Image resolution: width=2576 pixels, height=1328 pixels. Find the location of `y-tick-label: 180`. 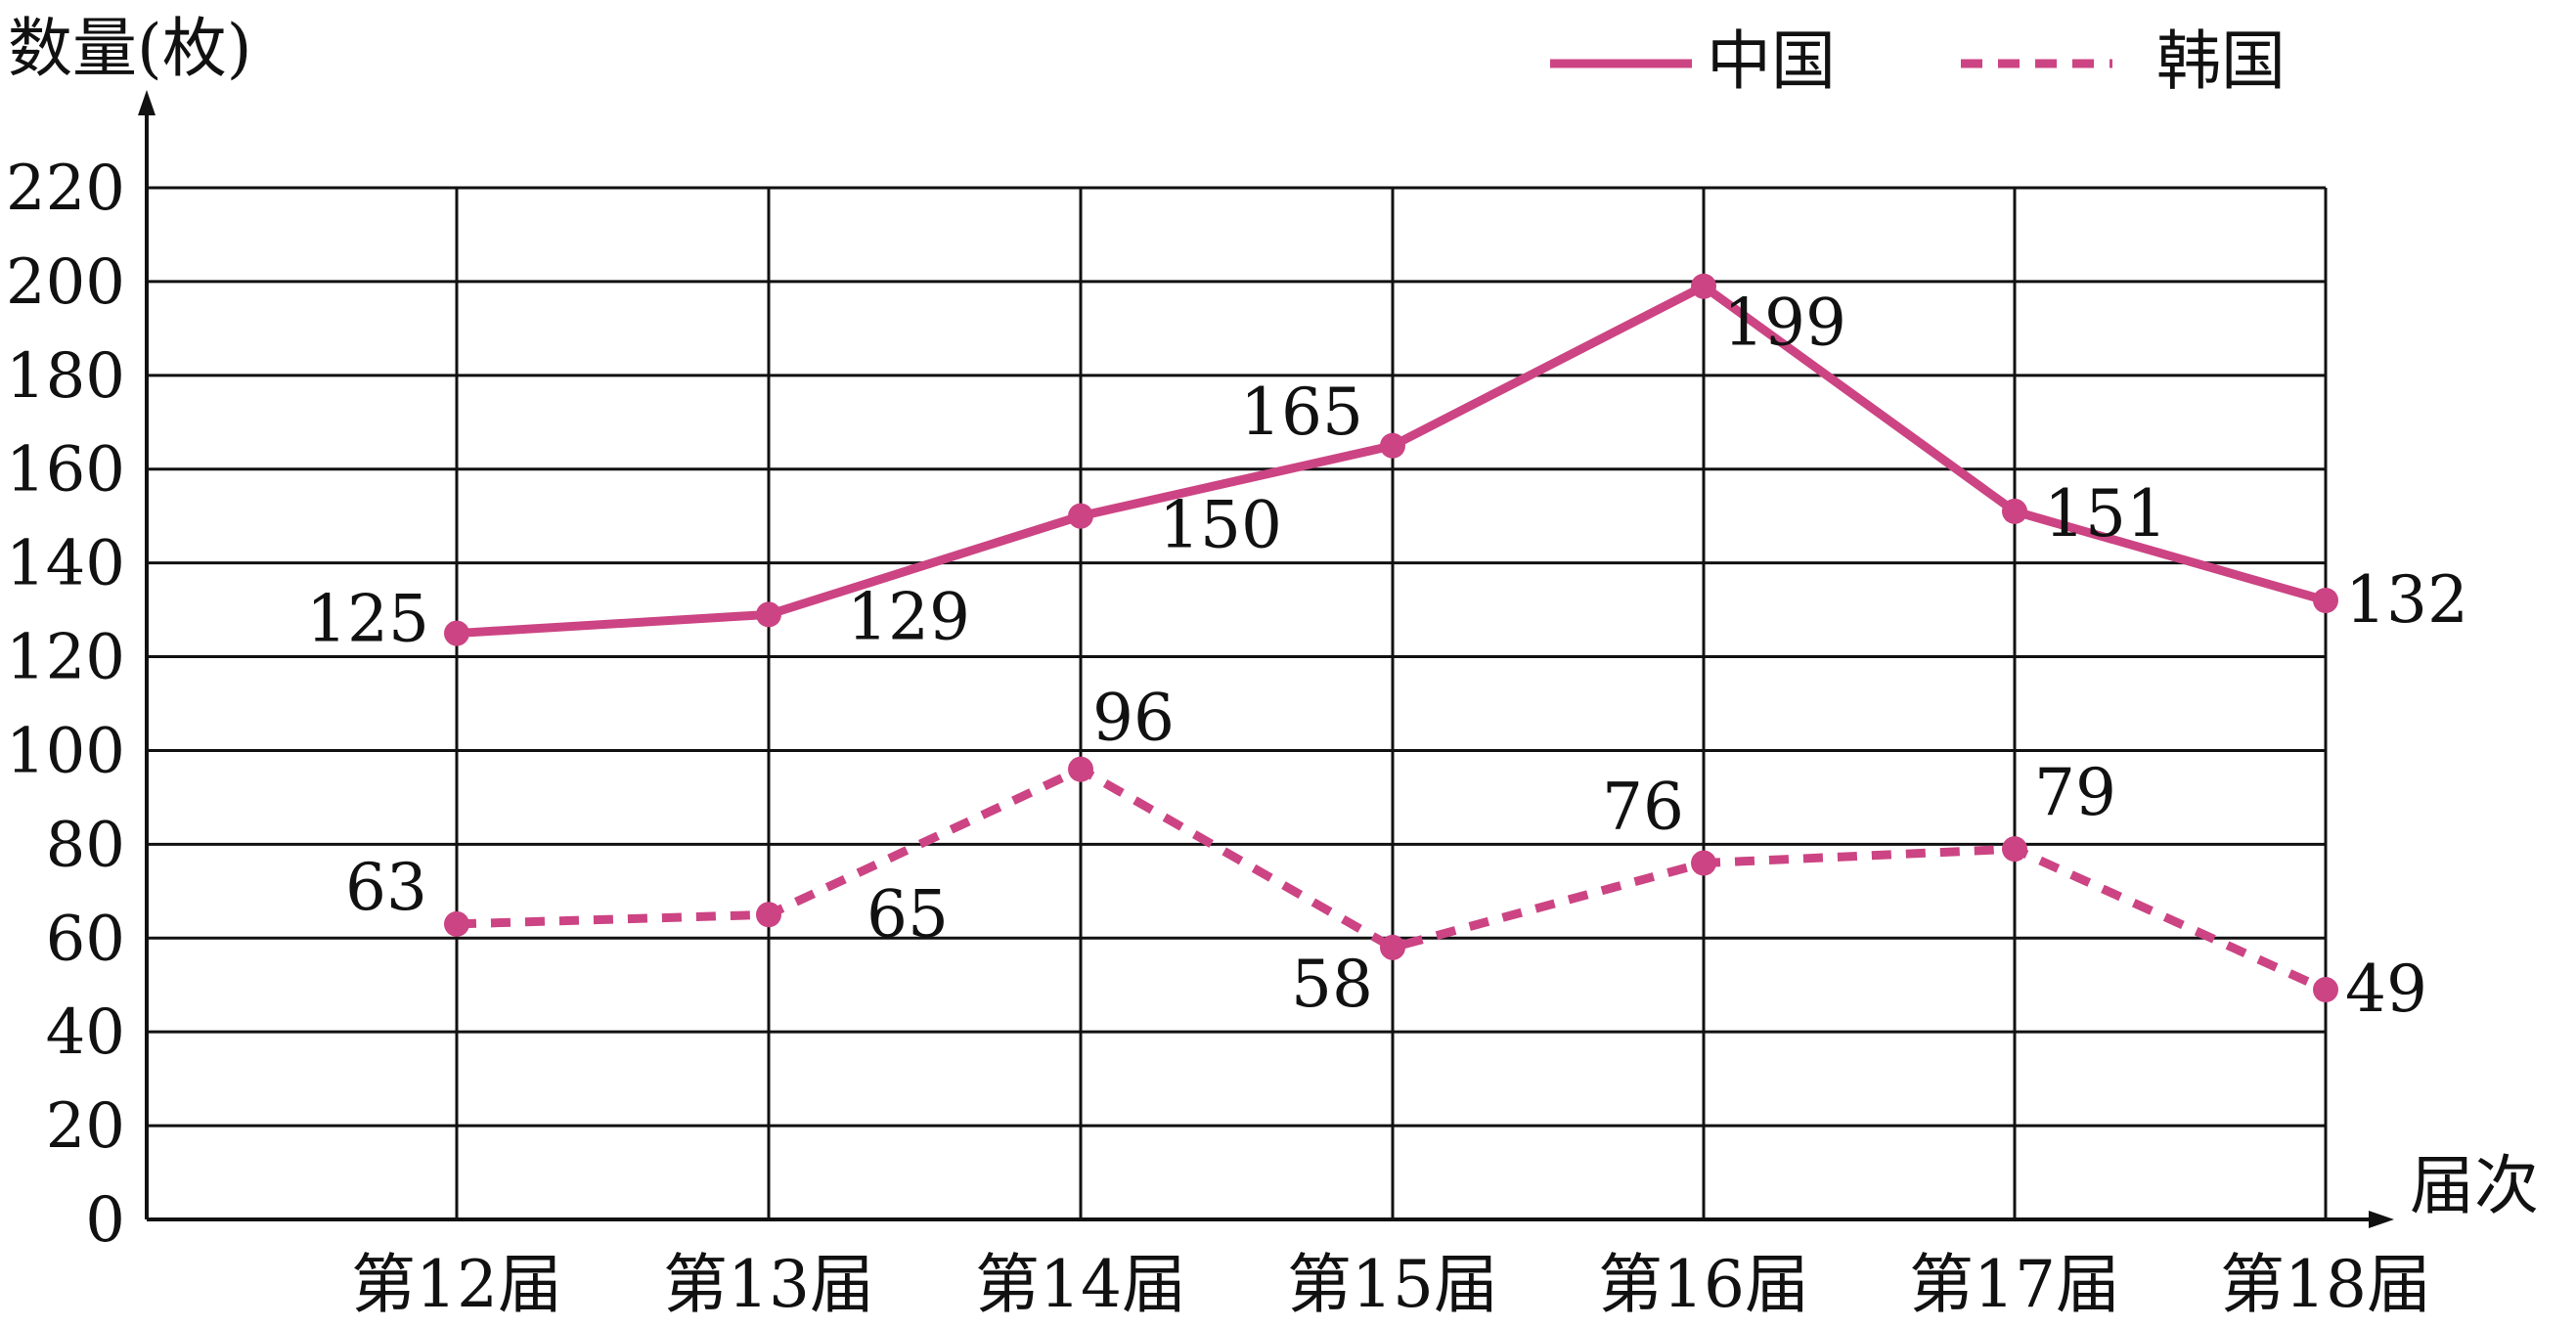

y-tick-label: 180 is located at coordinates (65, 376).